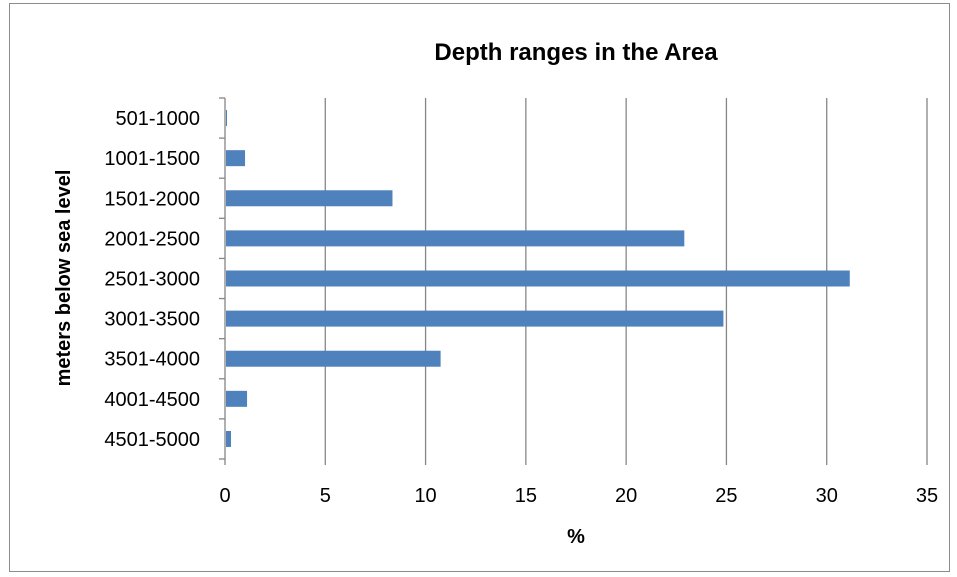  I want to click on y-axis-title: meters below sea level, so click(64, 278).